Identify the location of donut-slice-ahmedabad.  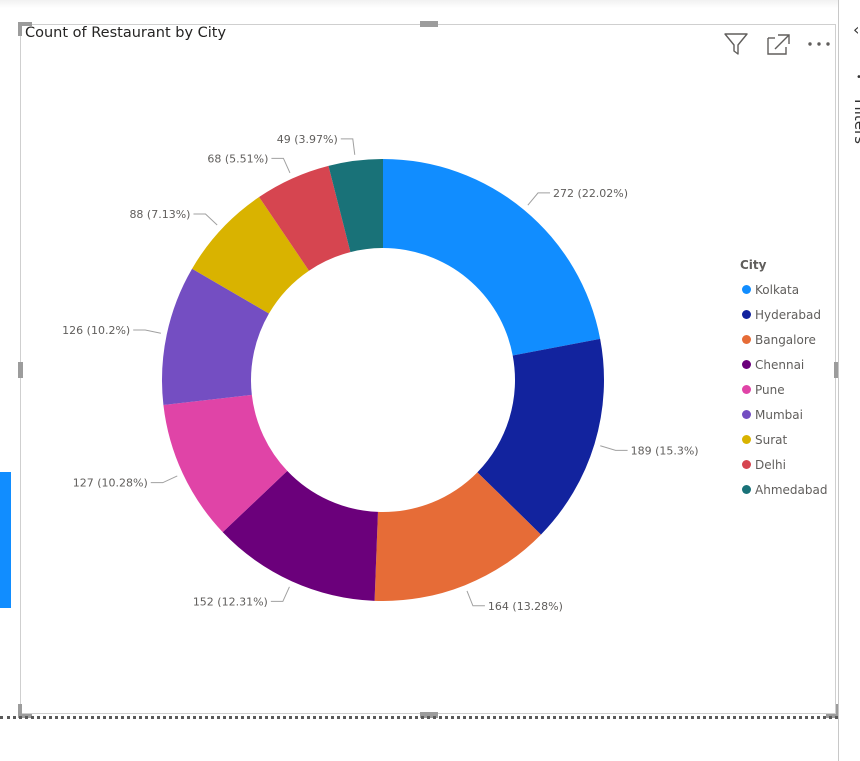
(355, 206).